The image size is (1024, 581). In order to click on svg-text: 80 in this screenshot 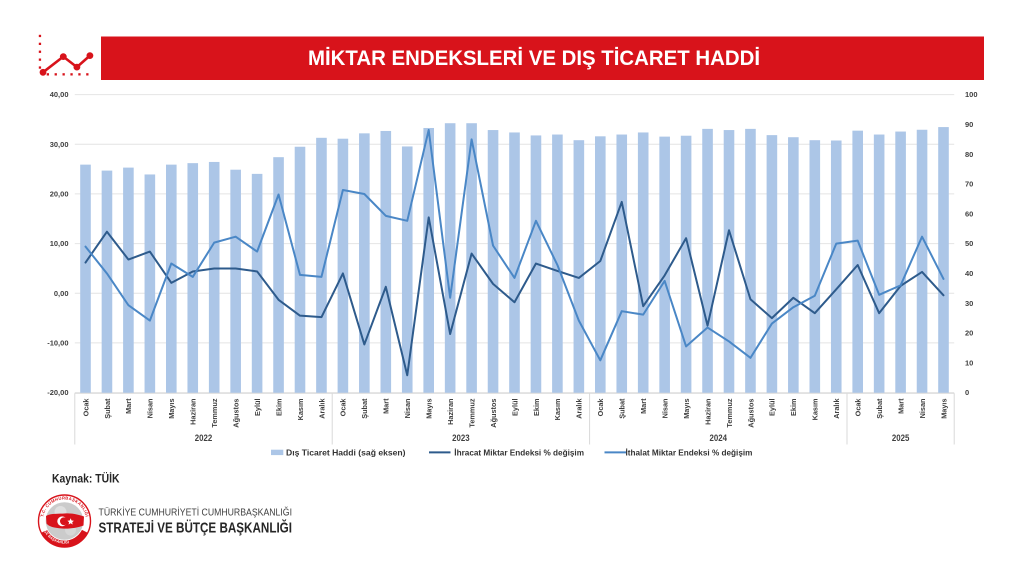, I will do `click(969, 154)`.